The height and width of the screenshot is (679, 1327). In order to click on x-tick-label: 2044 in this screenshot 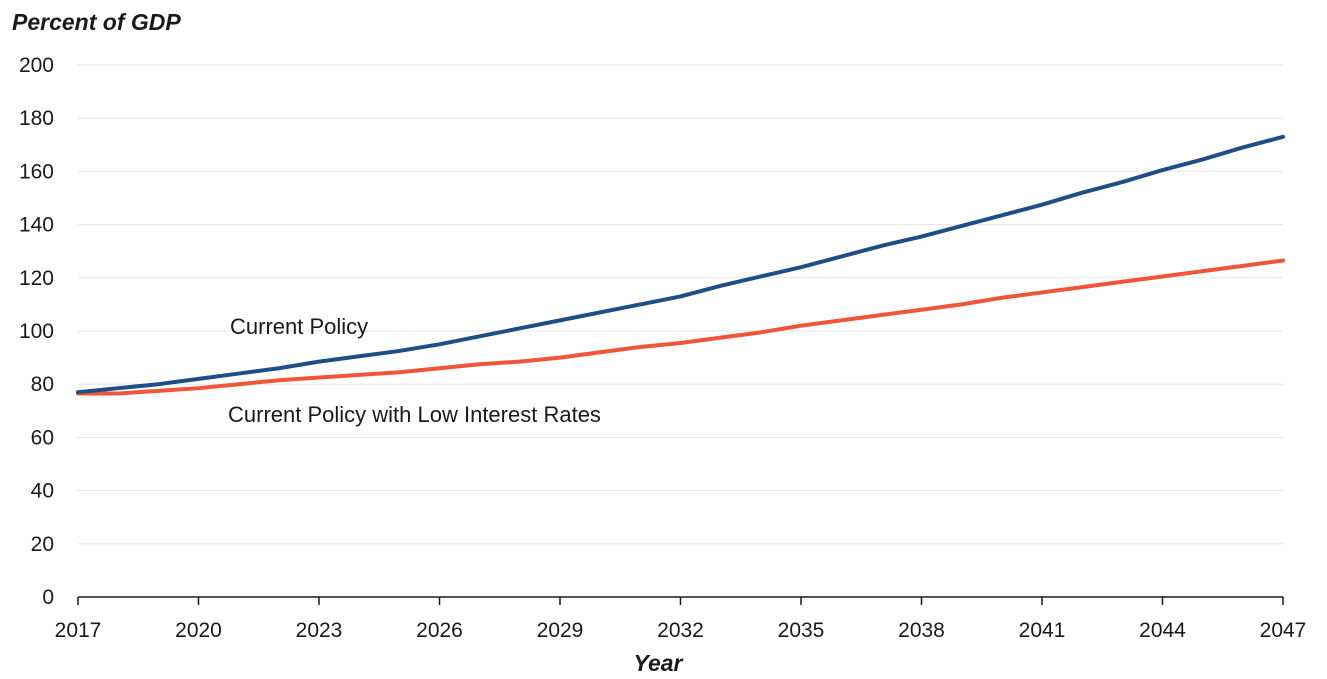, I will do `click(1162, 630)`.